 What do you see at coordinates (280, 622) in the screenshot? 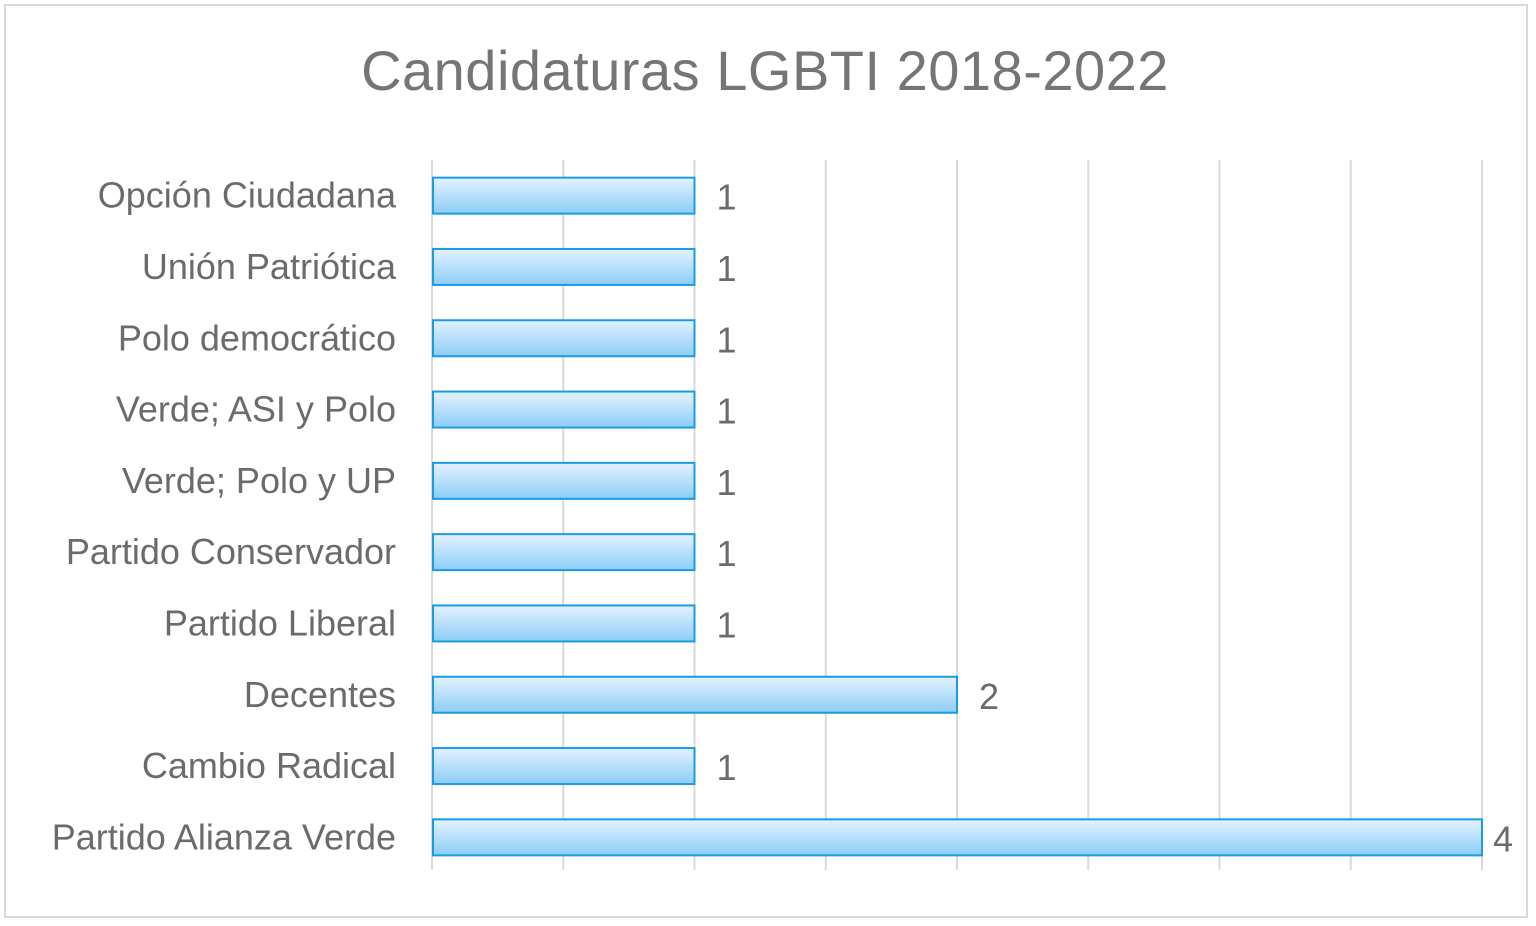
I see `category-label: Partido Liberal` at bounding box center [280, 622].